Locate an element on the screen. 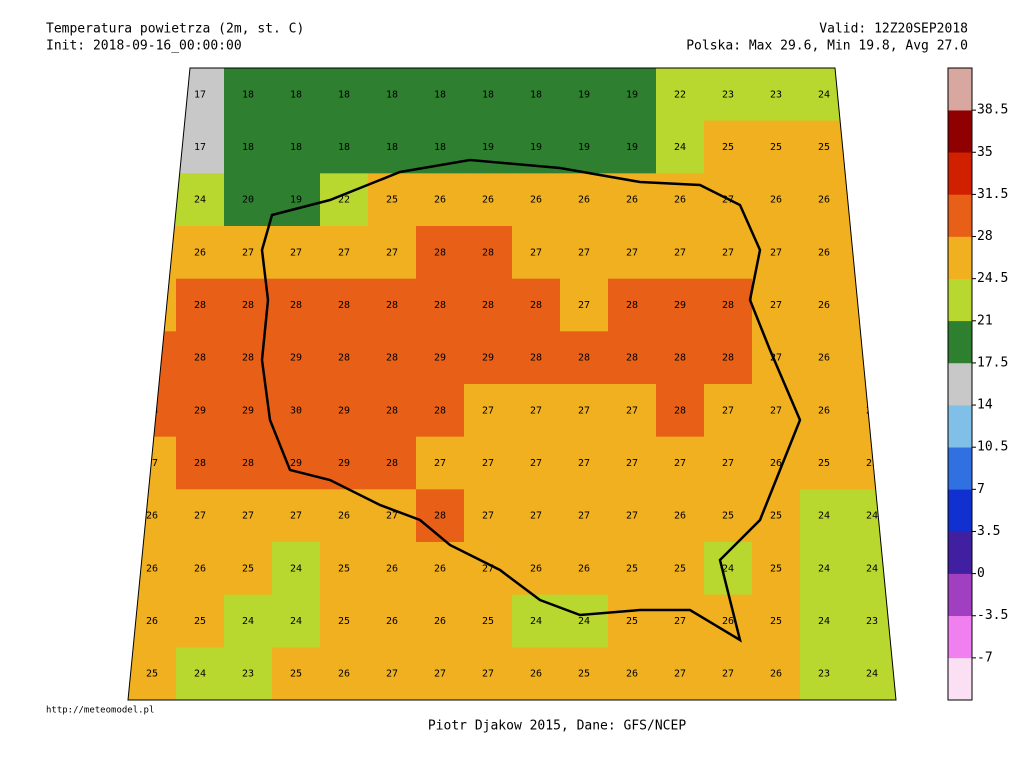 Image resolution: width=1024 pixels, height=768 pixels. colorbar-tick-label: 38.5 is located at coordinates (992, 110).